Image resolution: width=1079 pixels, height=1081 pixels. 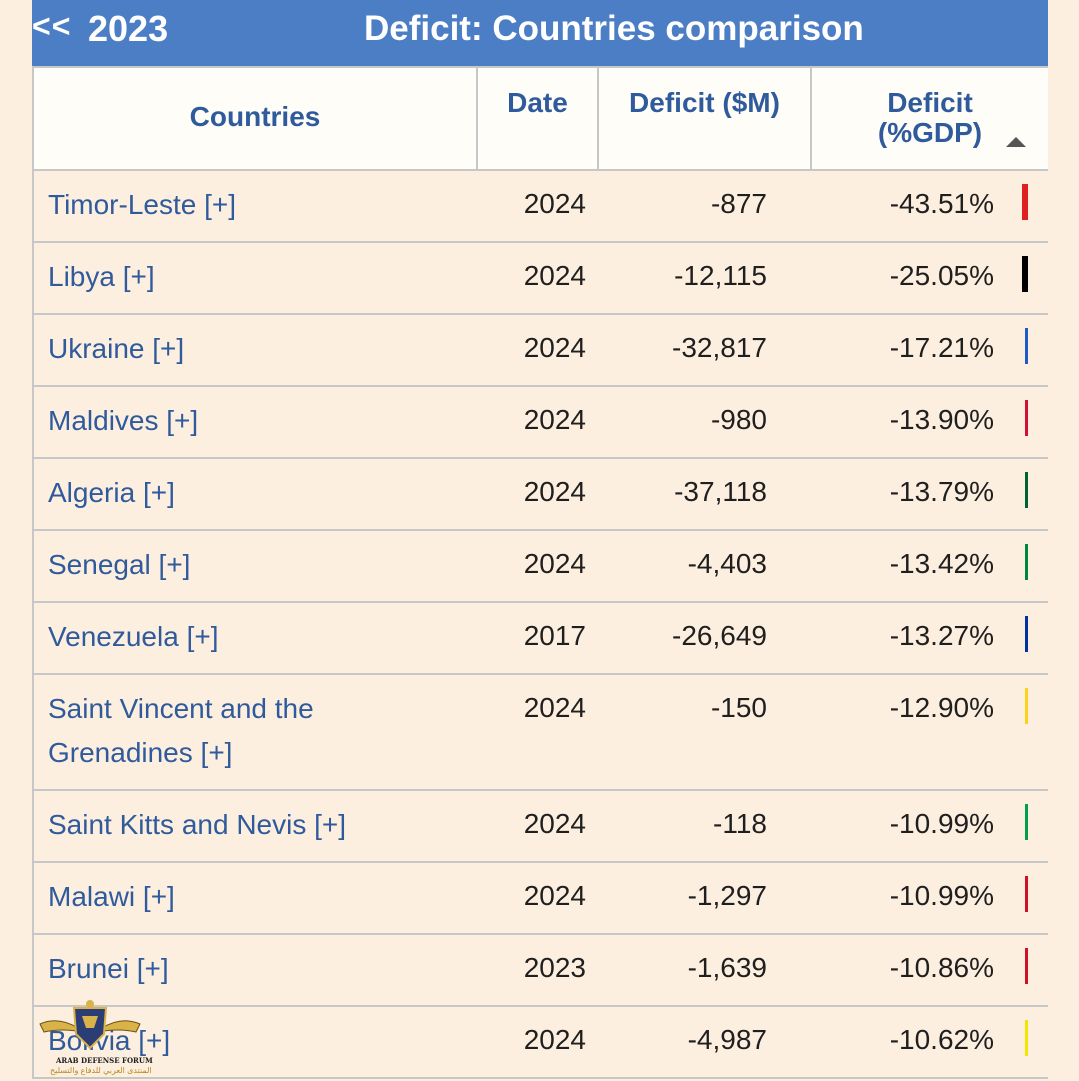 I want to click on table-row: Bolivia [+] 2024 -4,987 -10.62%, so click(x=540, y=1042).